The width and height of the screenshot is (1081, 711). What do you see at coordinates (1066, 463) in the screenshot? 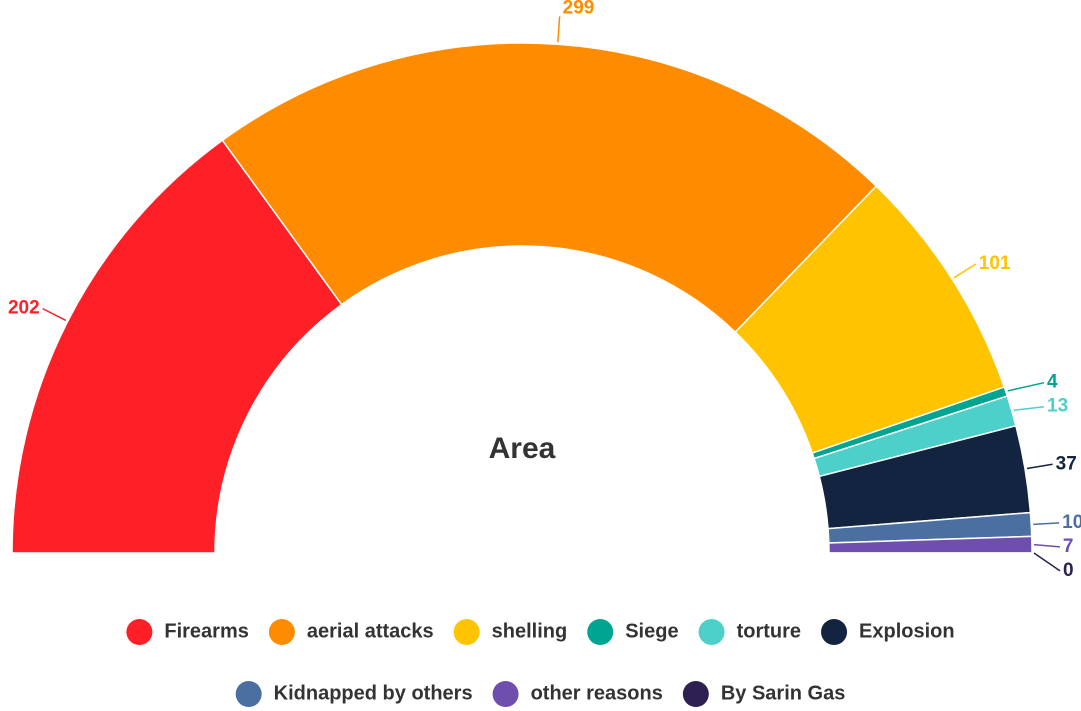
I see `data-label: 37` at bounding box center [1066, 463].